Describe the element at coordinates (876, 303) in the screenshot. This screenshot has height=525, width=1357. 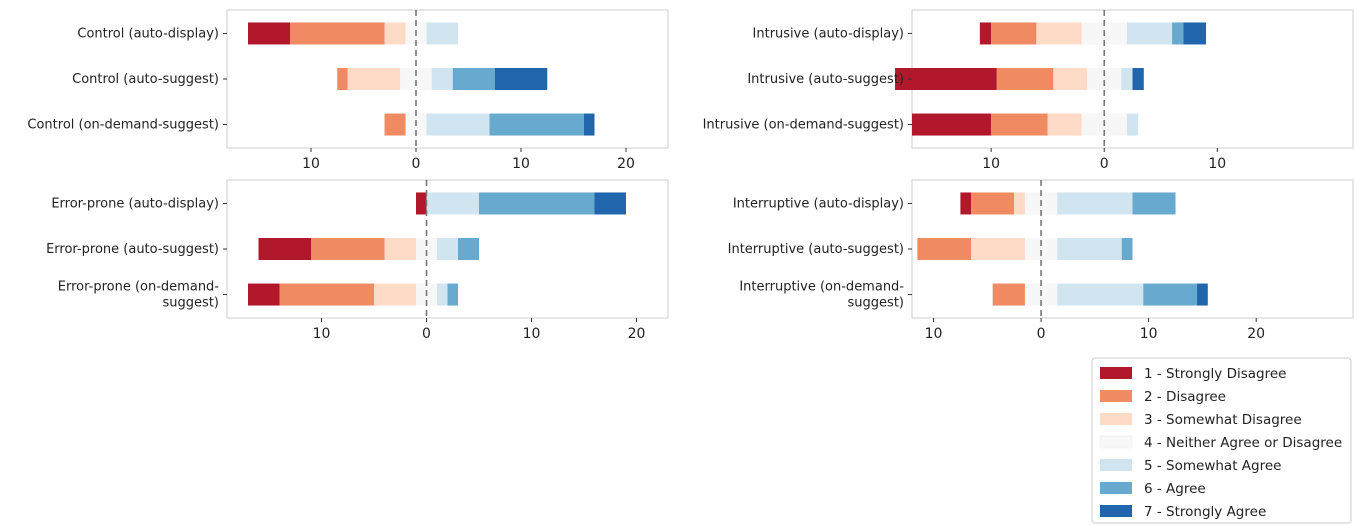
I see `row-label-line: suggest)` at that location.